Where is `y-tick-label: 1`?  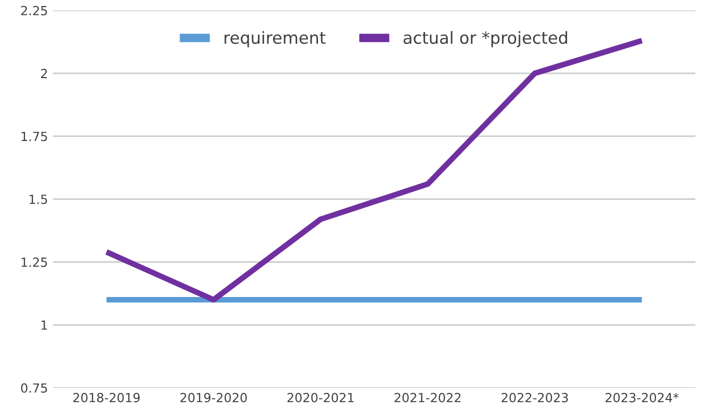 y-tick-label: 1 is located at coordinates (44, 325).